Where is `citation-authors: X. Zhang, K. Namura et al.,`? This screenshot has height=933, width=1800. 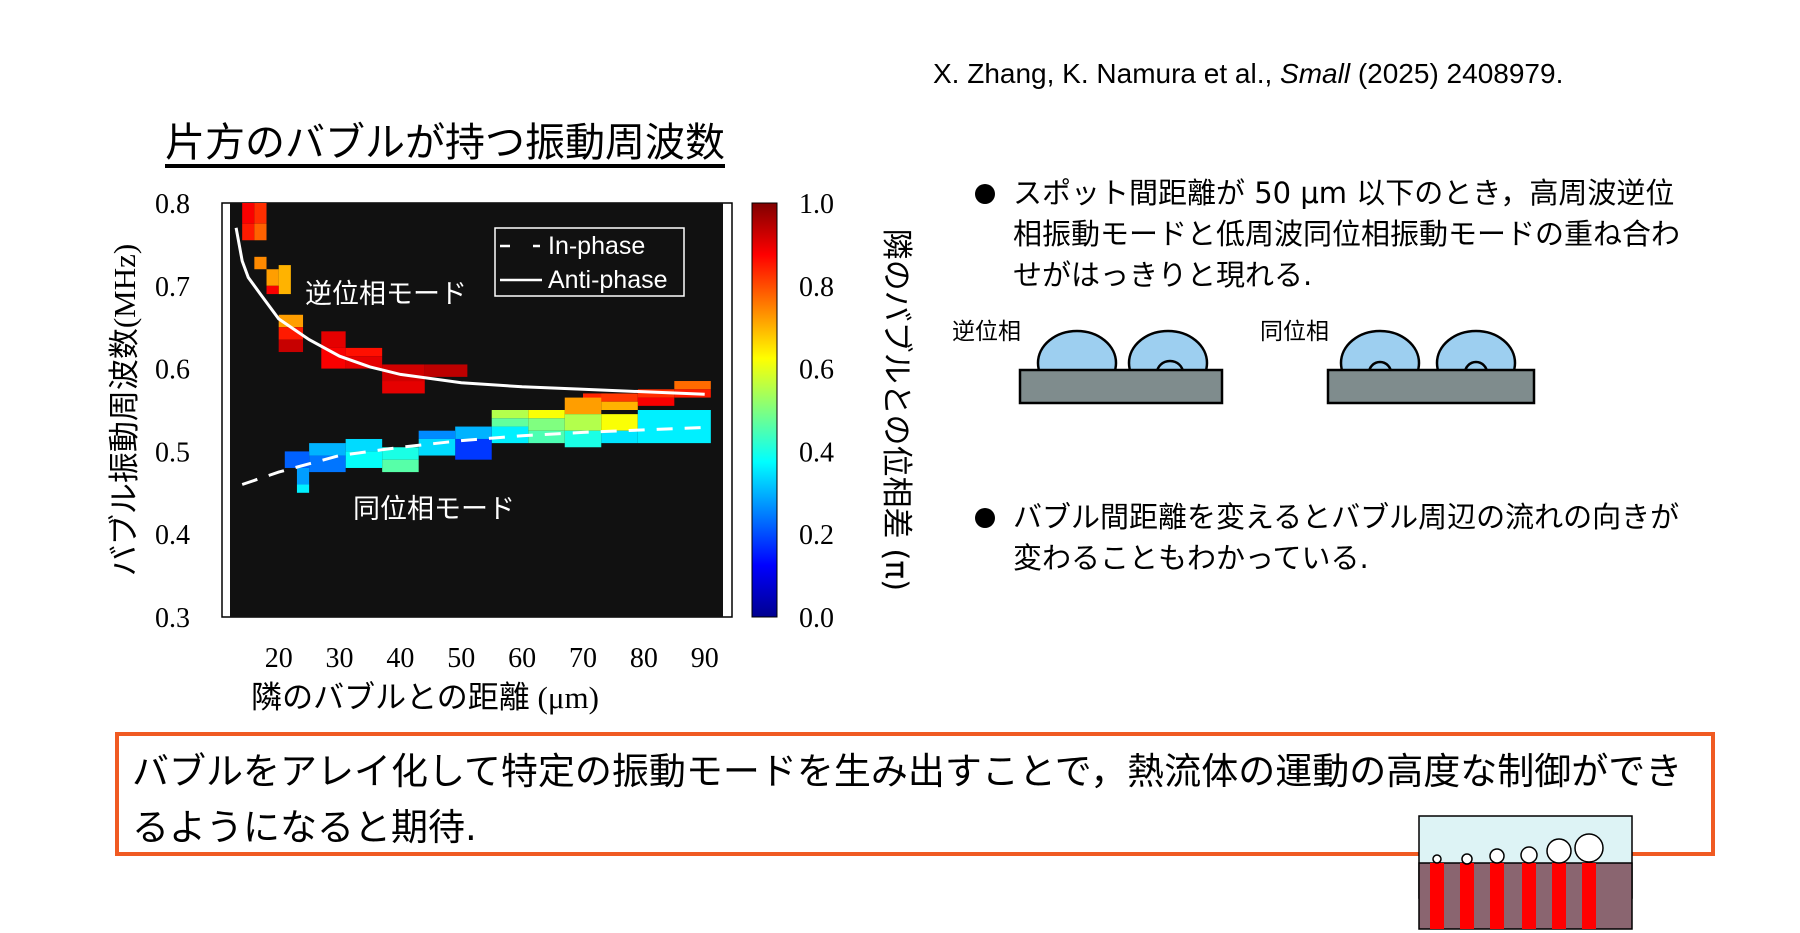
citation-authors: X. Zhang, K. Namura et al., is located at coordinates (1107, 73).